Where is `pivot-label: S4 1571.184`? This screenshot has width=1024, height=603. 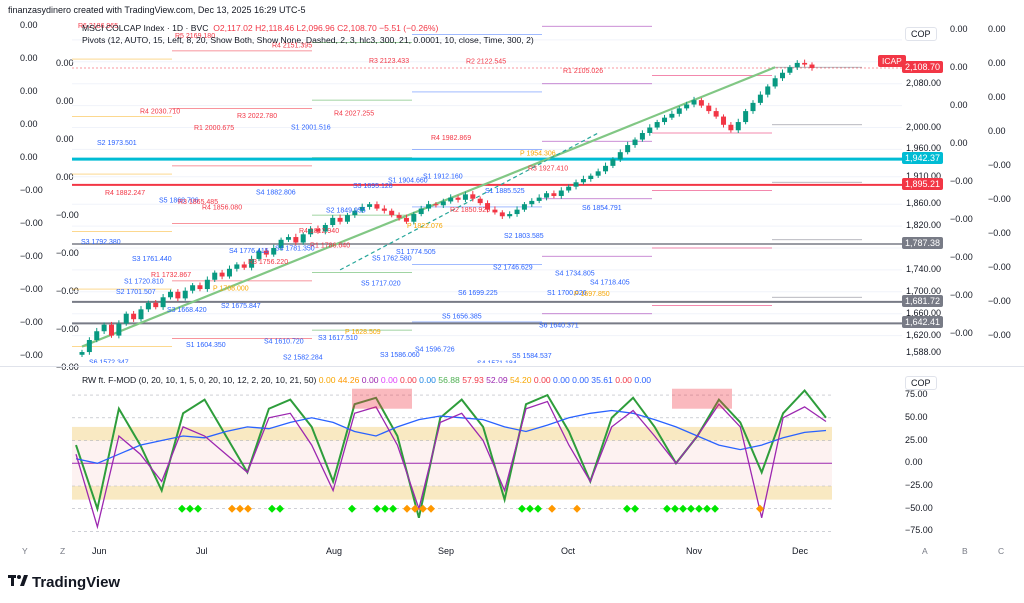 pivot-label: S4 1571.184 is located at coordinates (497, 361).